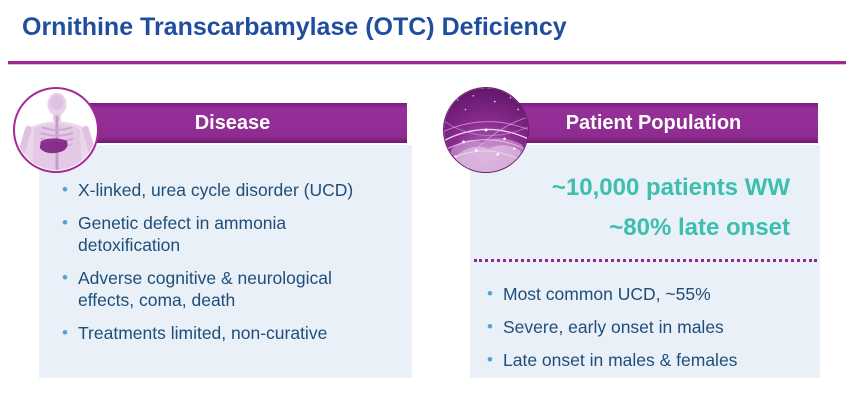 The width and height of the screenshot is (848, 401). I want to click on list-item: • X-linked, urea cycle disorder (UCD), so click(220, 190).